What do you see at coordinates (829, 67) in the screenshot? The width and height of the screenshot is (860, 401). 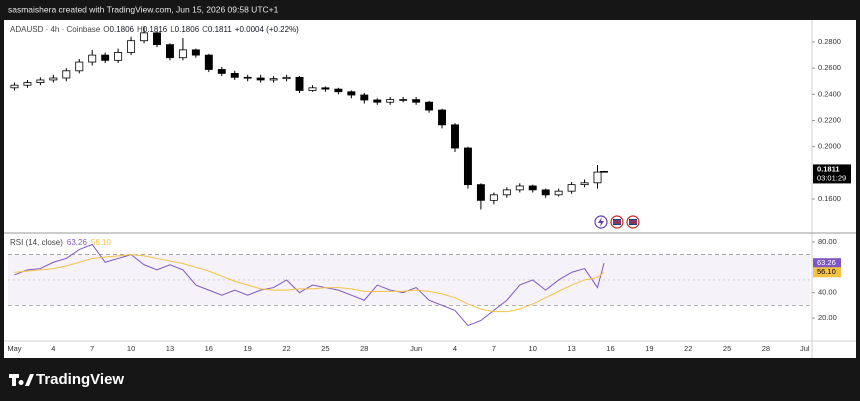 I see `y-tick-label: 0.2600` at bounding box center [829, 67].